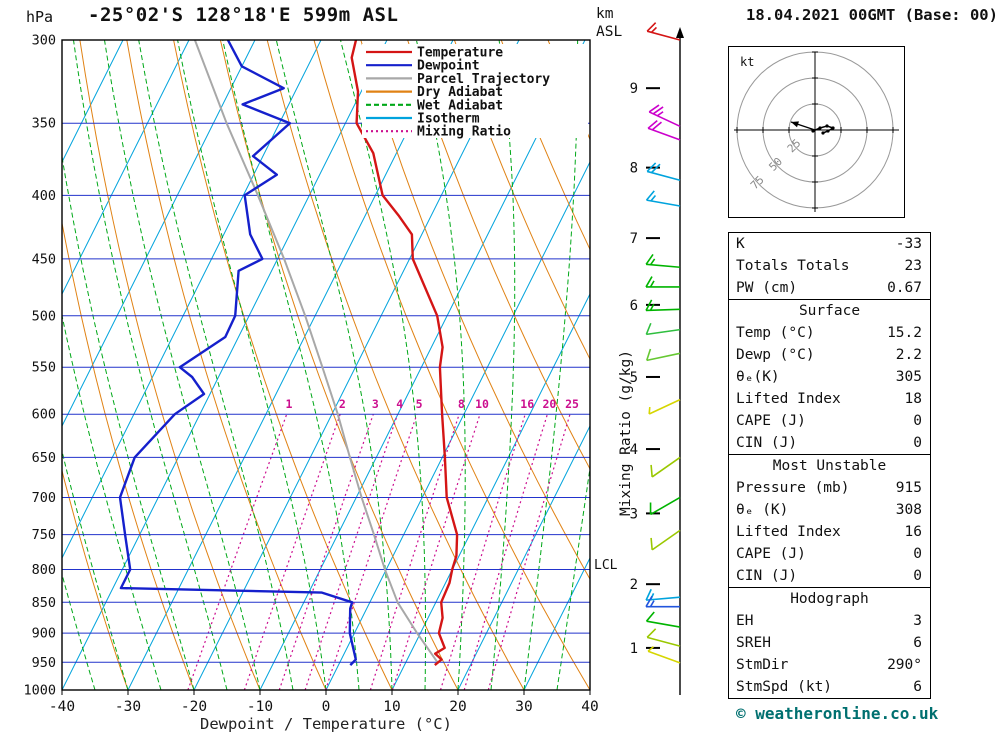  Describe the element at coordinates (44, 634) in the screenshot. I see `pressure-tick-label: 900` at that location.